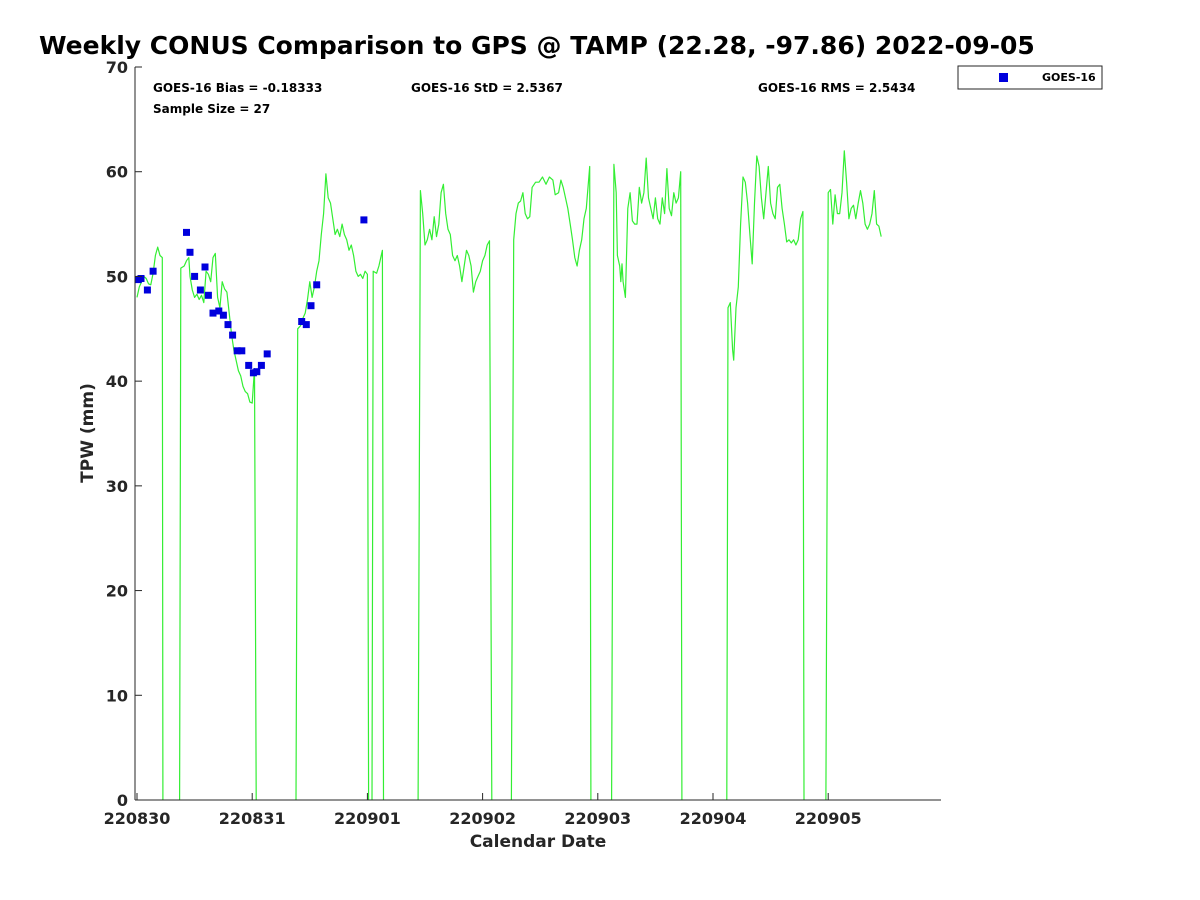  I want to click on y-axis-label: TPW (mm), so click(88, 433).